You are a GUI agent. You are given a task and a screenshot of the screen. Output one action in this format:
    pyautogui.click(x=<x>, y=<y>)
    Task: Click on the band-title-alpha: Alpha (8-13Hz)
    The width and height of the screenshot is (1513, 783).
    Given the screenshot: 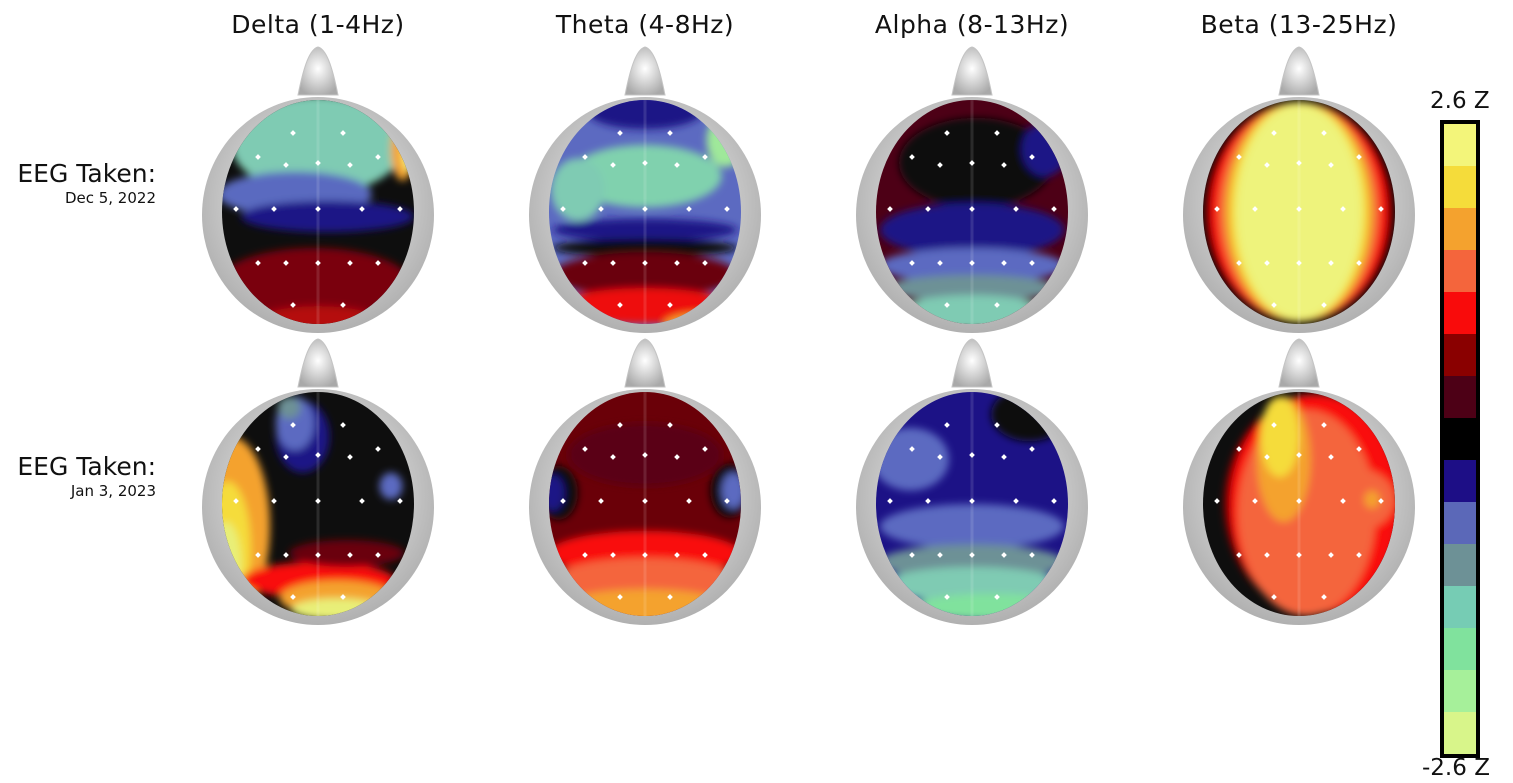 What is the action you would take?
    pyautogui.click(x=972, y=24)
    